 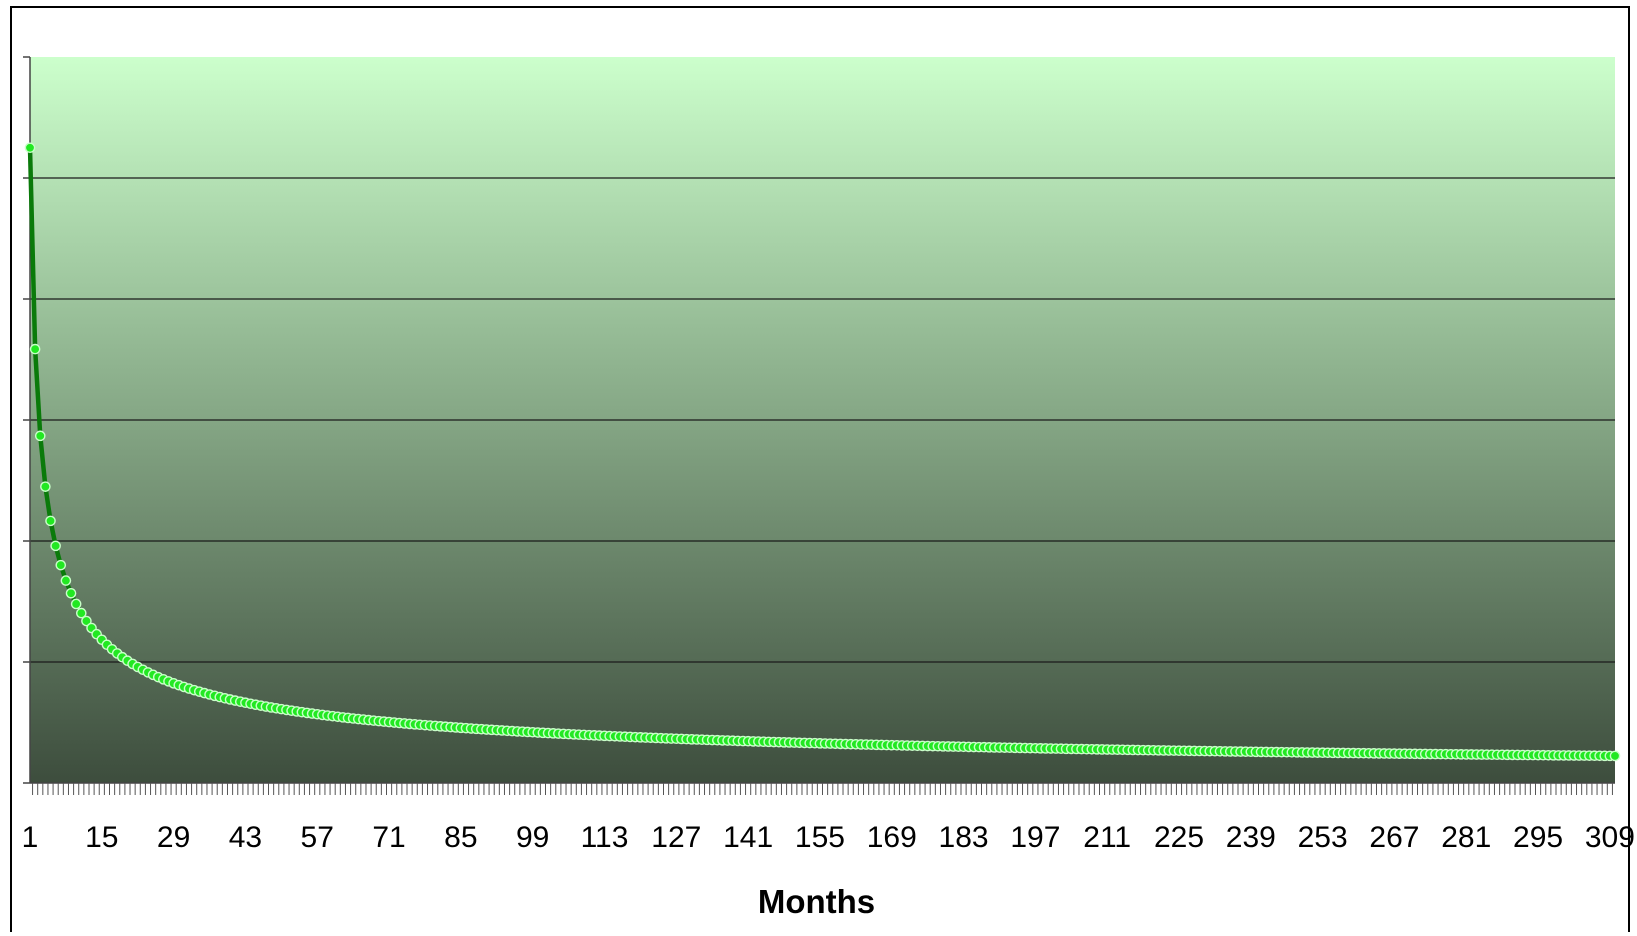 What do you see at coordinates (317, 837) in the screenshot?
I see `x-tick-label: 57` at bounding box center [317, 837].